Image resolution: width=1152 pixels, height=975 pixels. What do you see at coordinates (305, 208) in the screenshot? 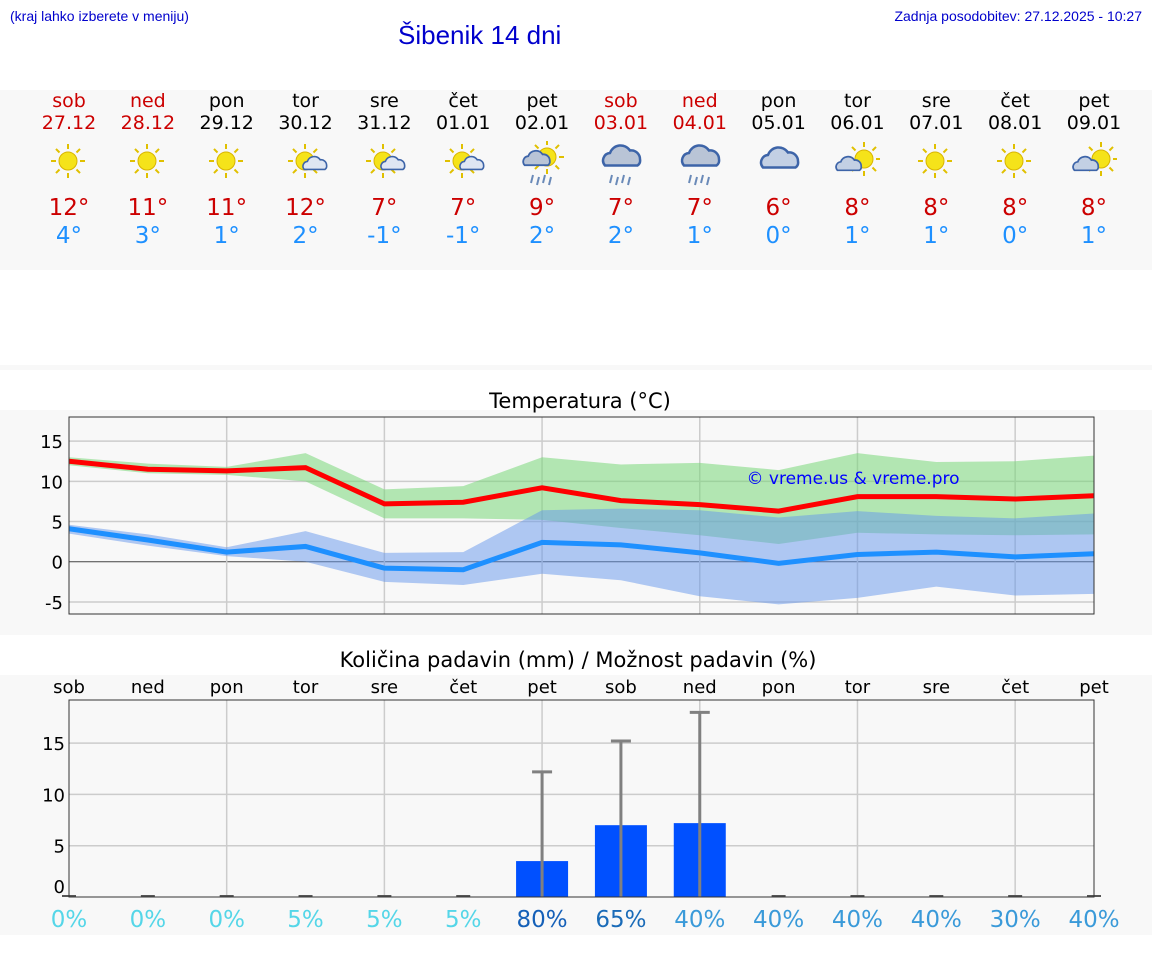
I see `max-temp: 12°` at bounding box center [305, 208].